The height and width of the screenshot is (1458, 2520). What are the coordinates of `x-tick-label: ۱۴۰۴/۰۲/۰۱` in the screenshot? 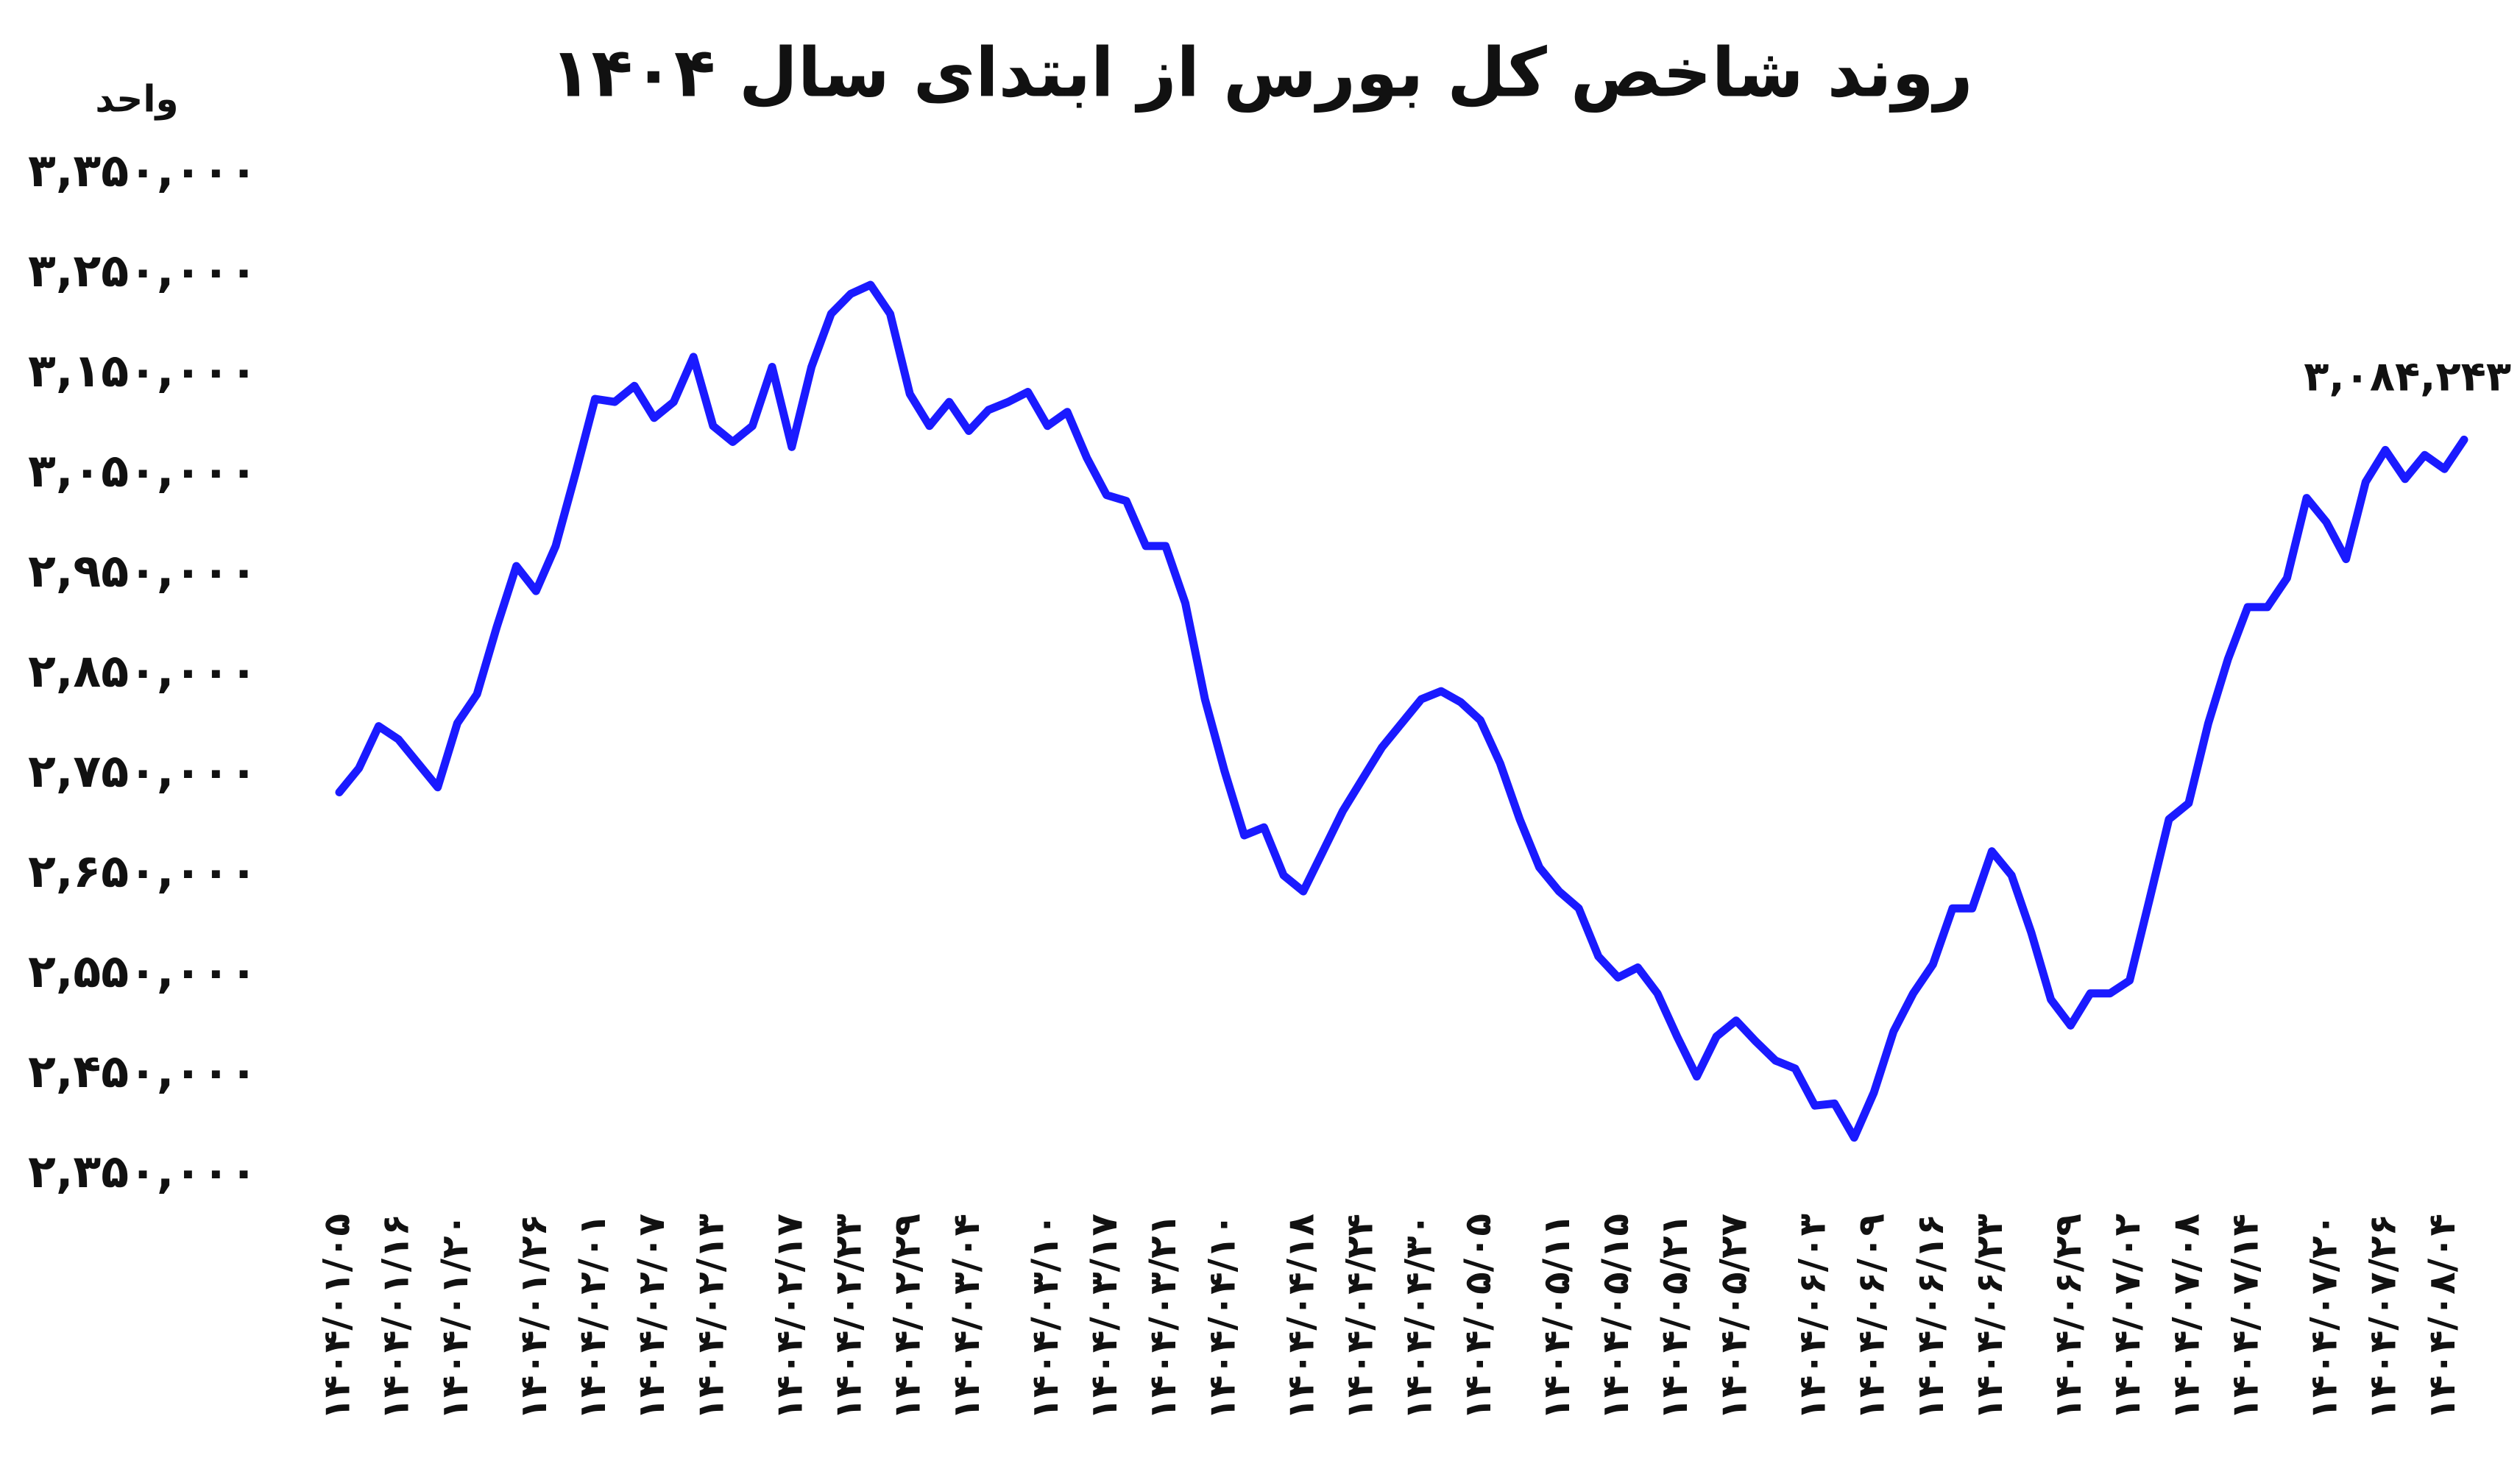 It's located at (592, 1317).